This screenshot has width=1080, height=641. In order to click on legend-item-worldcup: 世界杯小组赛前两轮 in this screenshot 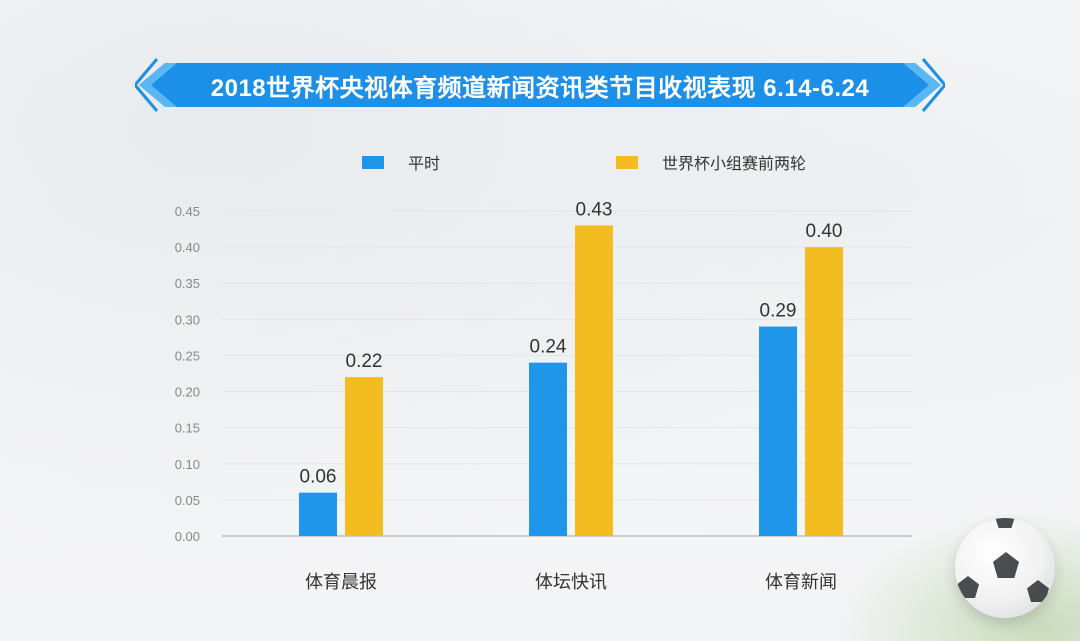, I will do `click(711, 162)`.